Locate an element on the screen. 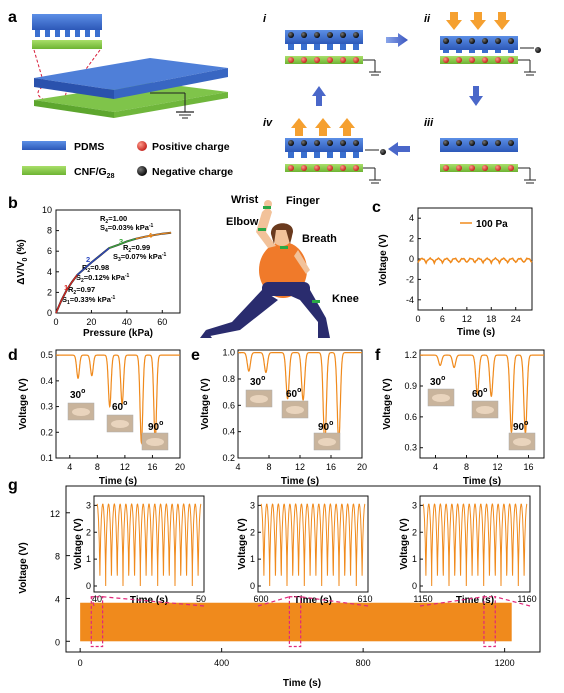 The image size is (564, 693). chart-c-ytick-label: 0 is located at coordinates (411, 259).